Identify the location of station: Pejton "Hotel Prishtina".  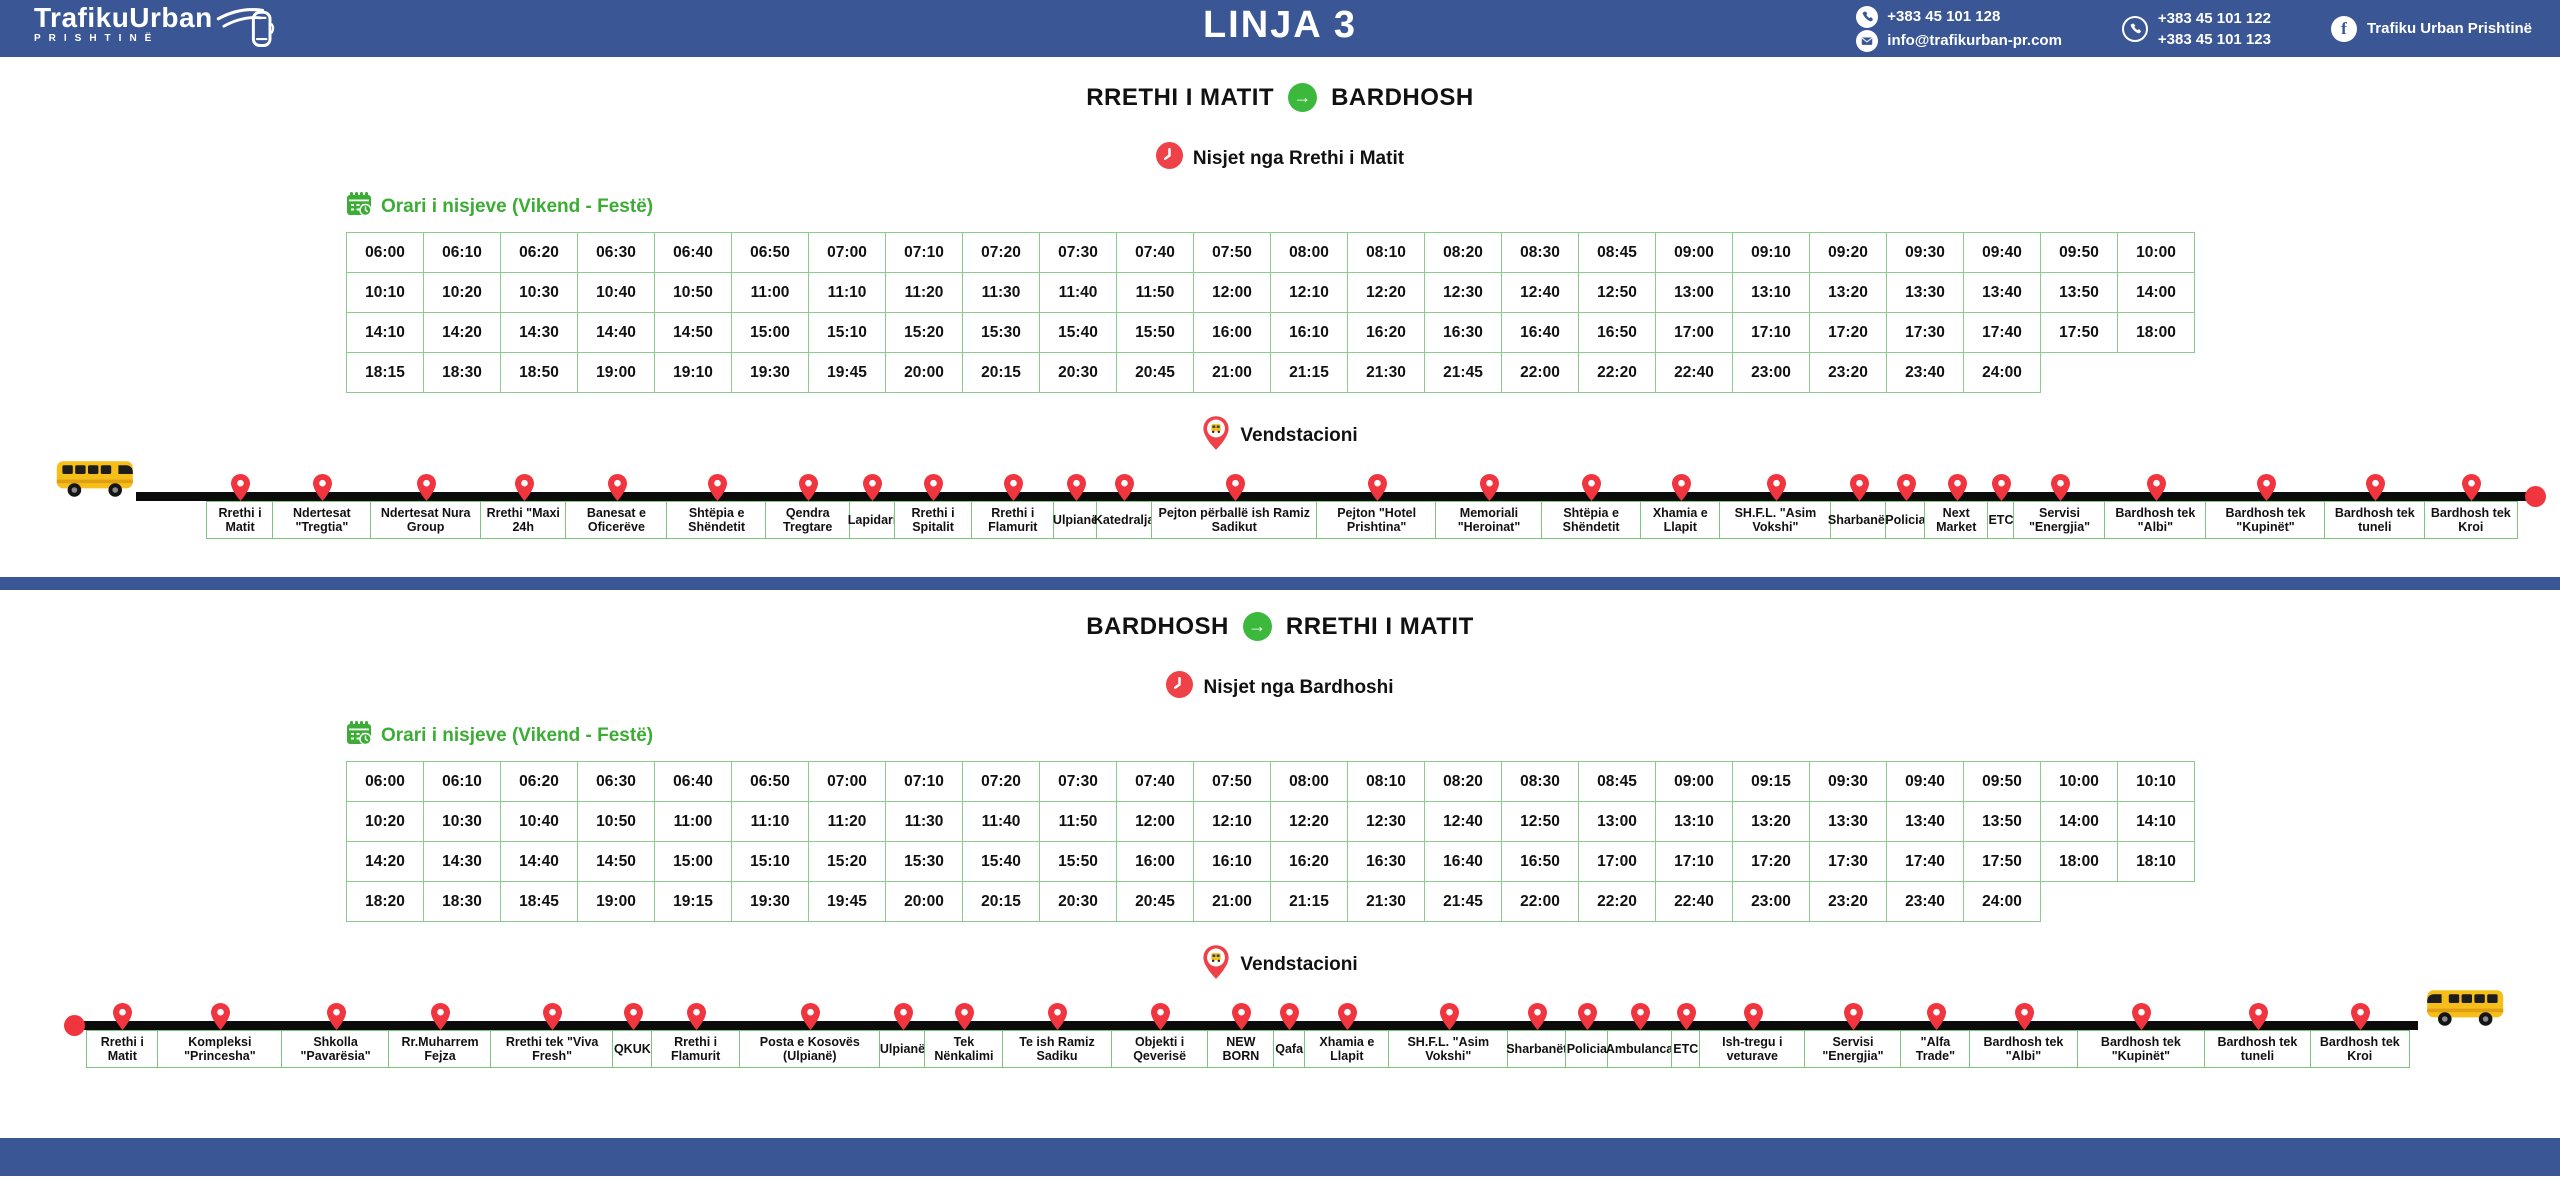
(1377, 506).